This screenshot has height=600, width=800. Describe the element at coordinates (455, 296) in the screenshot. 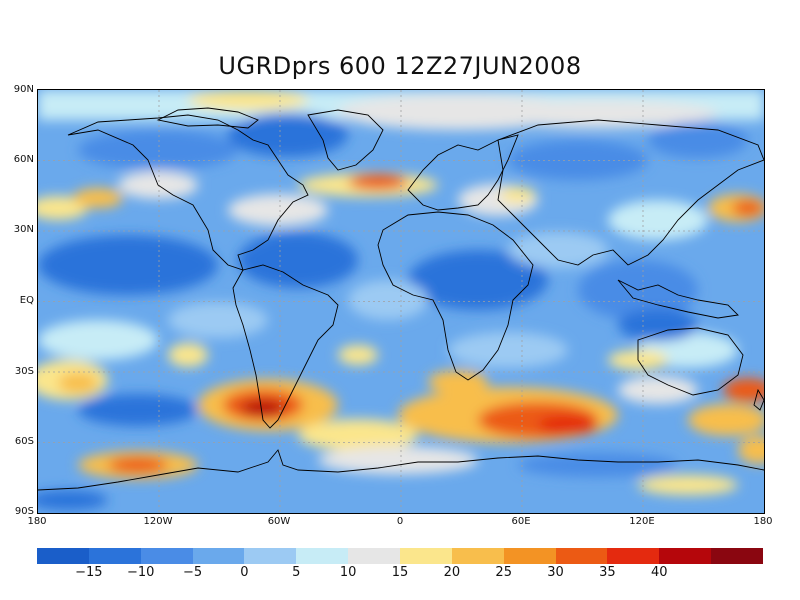

I see `africa-coast` at that location.